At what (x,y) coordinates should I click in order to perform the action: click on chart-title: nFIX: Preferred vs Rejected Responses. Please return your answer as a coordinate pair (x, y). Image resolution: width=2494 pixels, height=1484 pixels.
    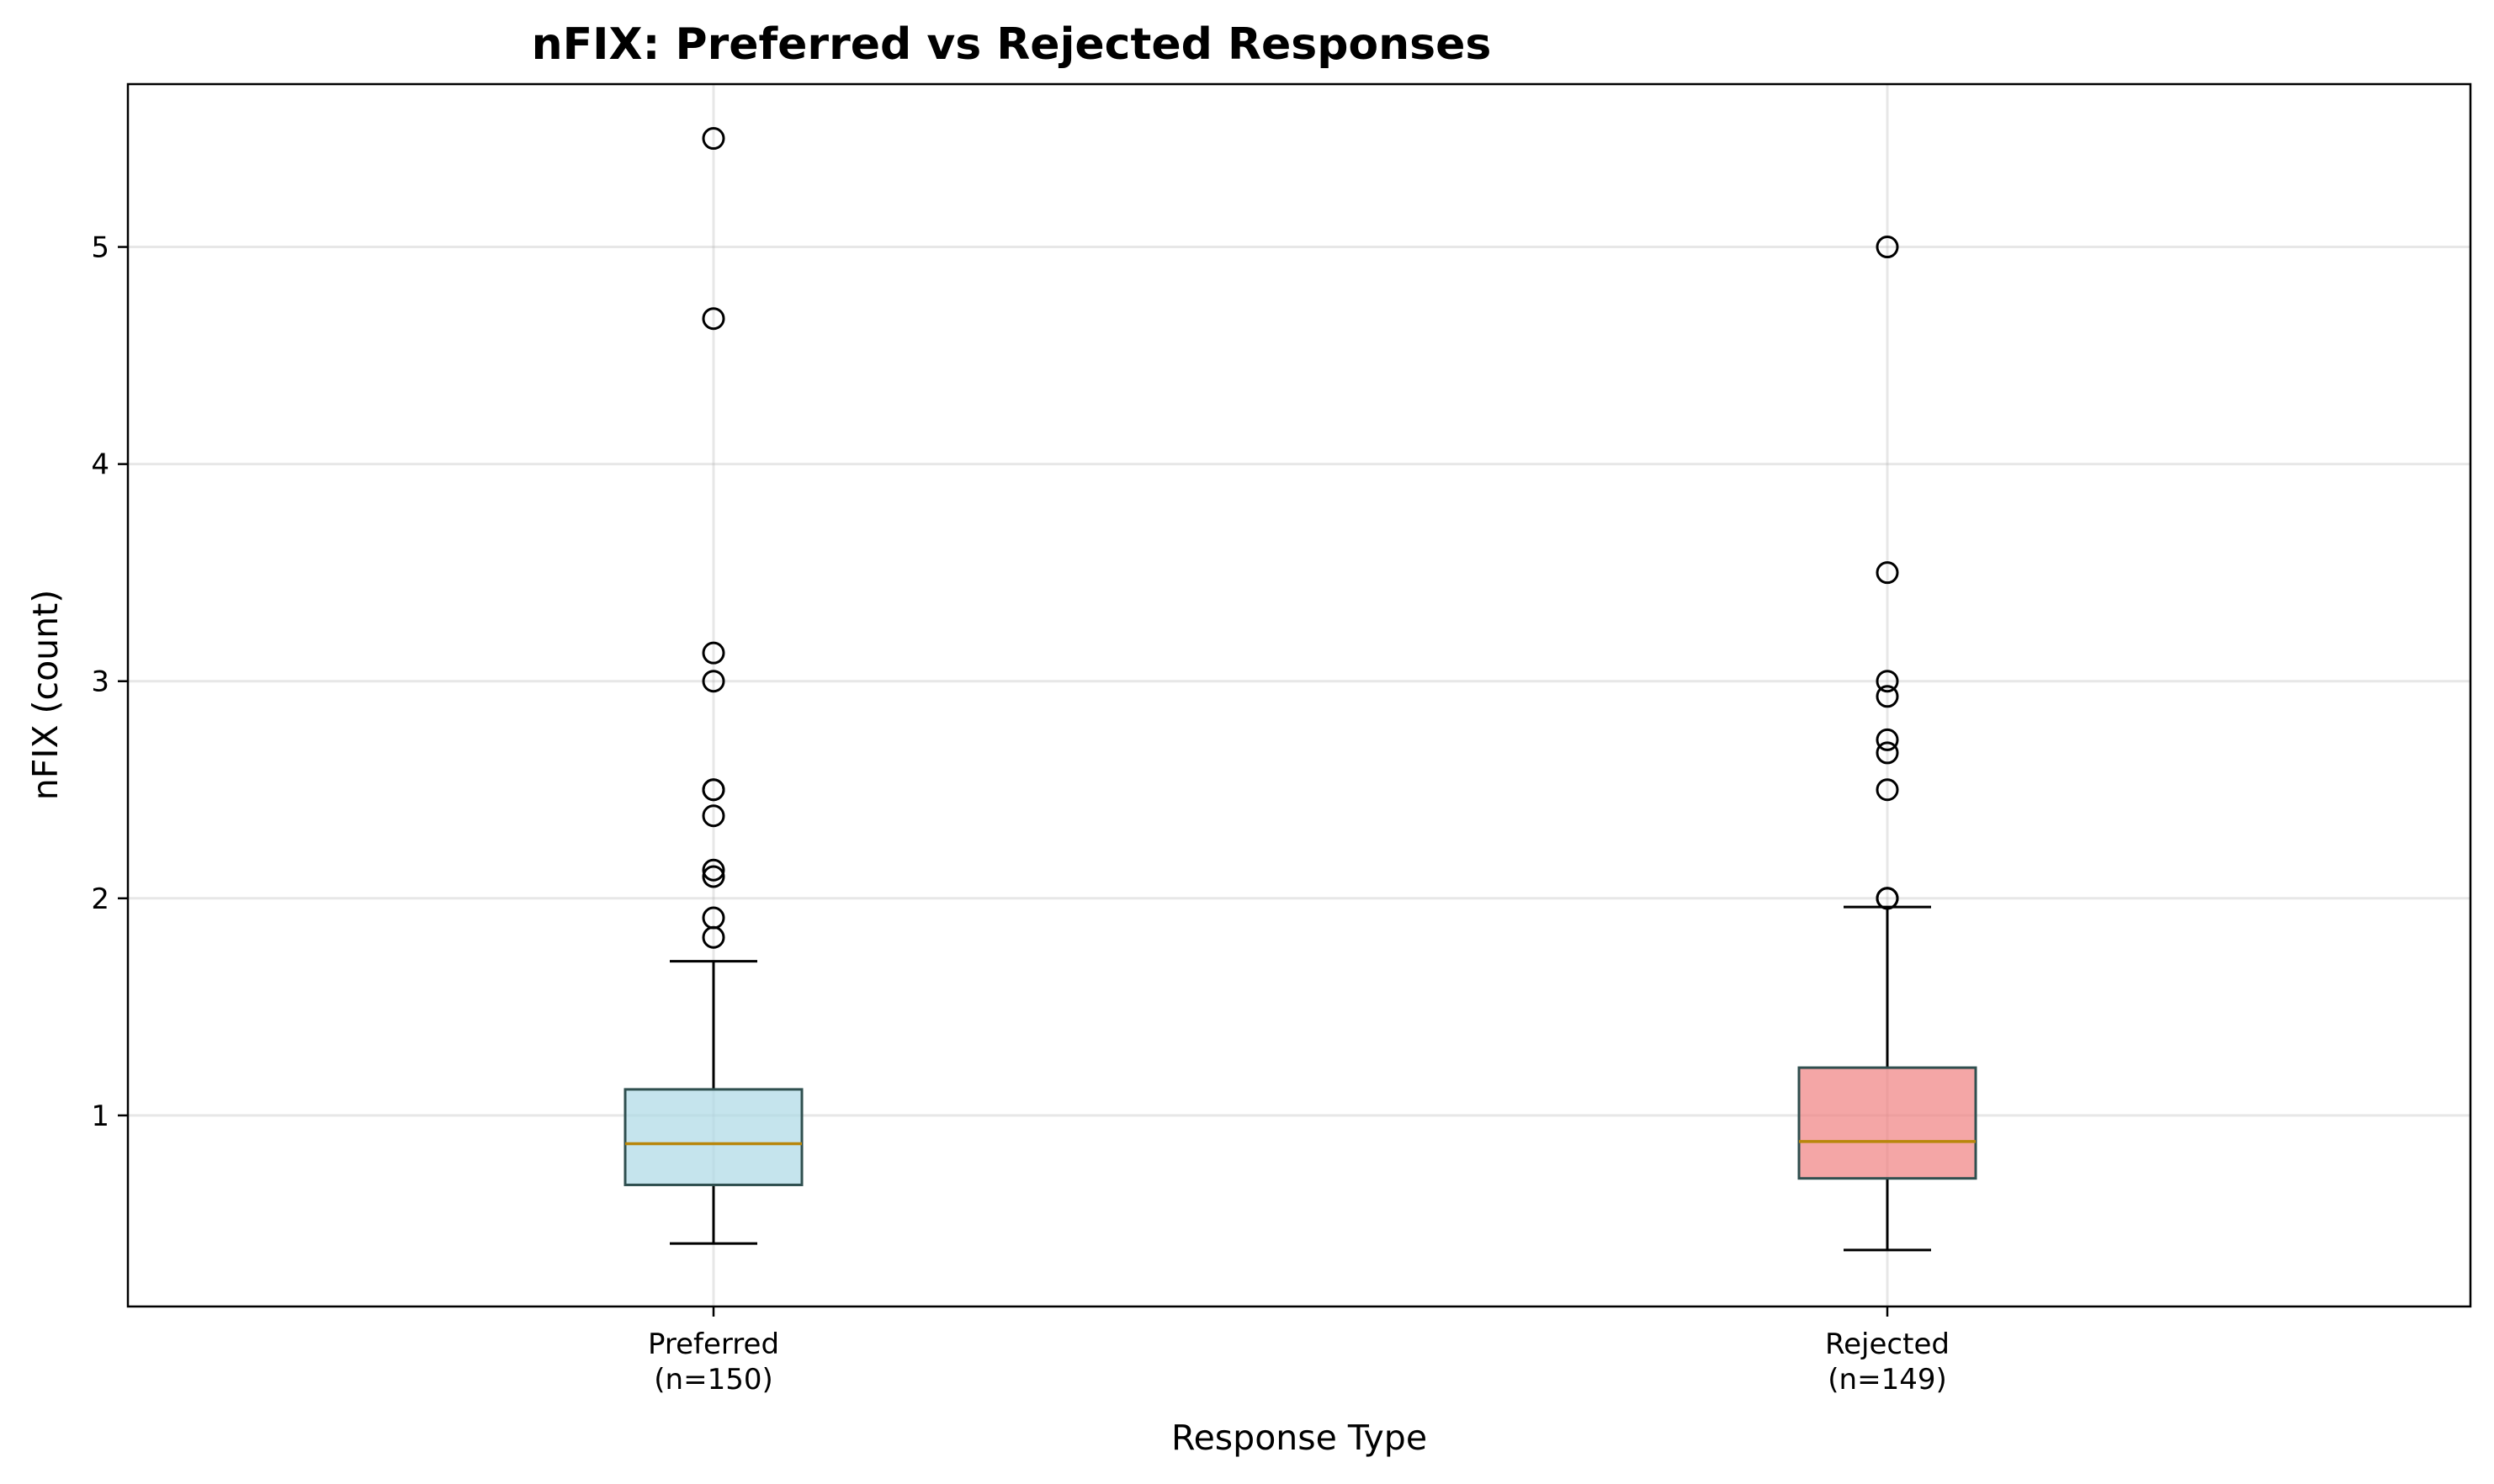
    Looking at the image, I should click on (1012, 44).